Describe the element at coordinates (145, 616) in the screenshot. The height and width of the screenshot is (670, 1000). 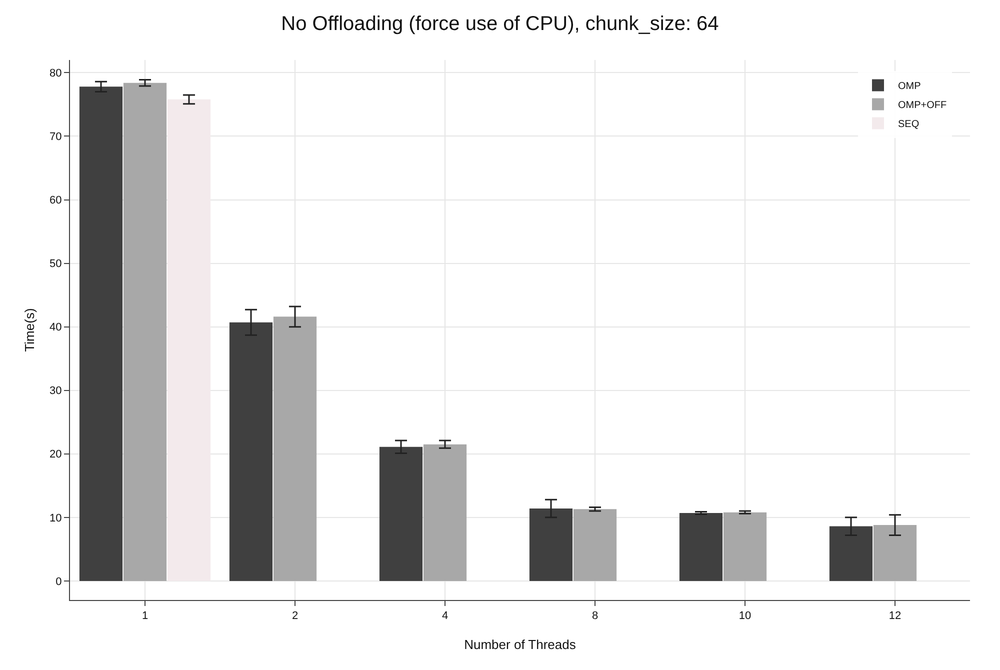
I see `x-tick-label: 1` at that location.